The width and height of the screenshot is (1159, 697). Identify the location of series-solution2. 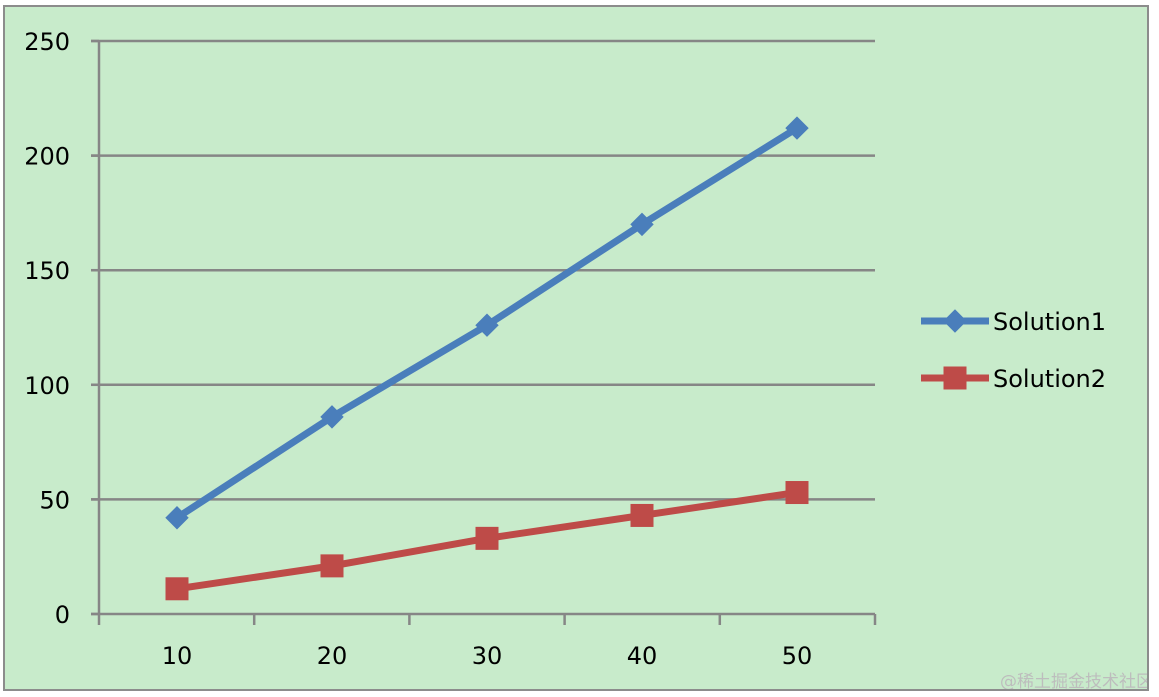
(487, 541).